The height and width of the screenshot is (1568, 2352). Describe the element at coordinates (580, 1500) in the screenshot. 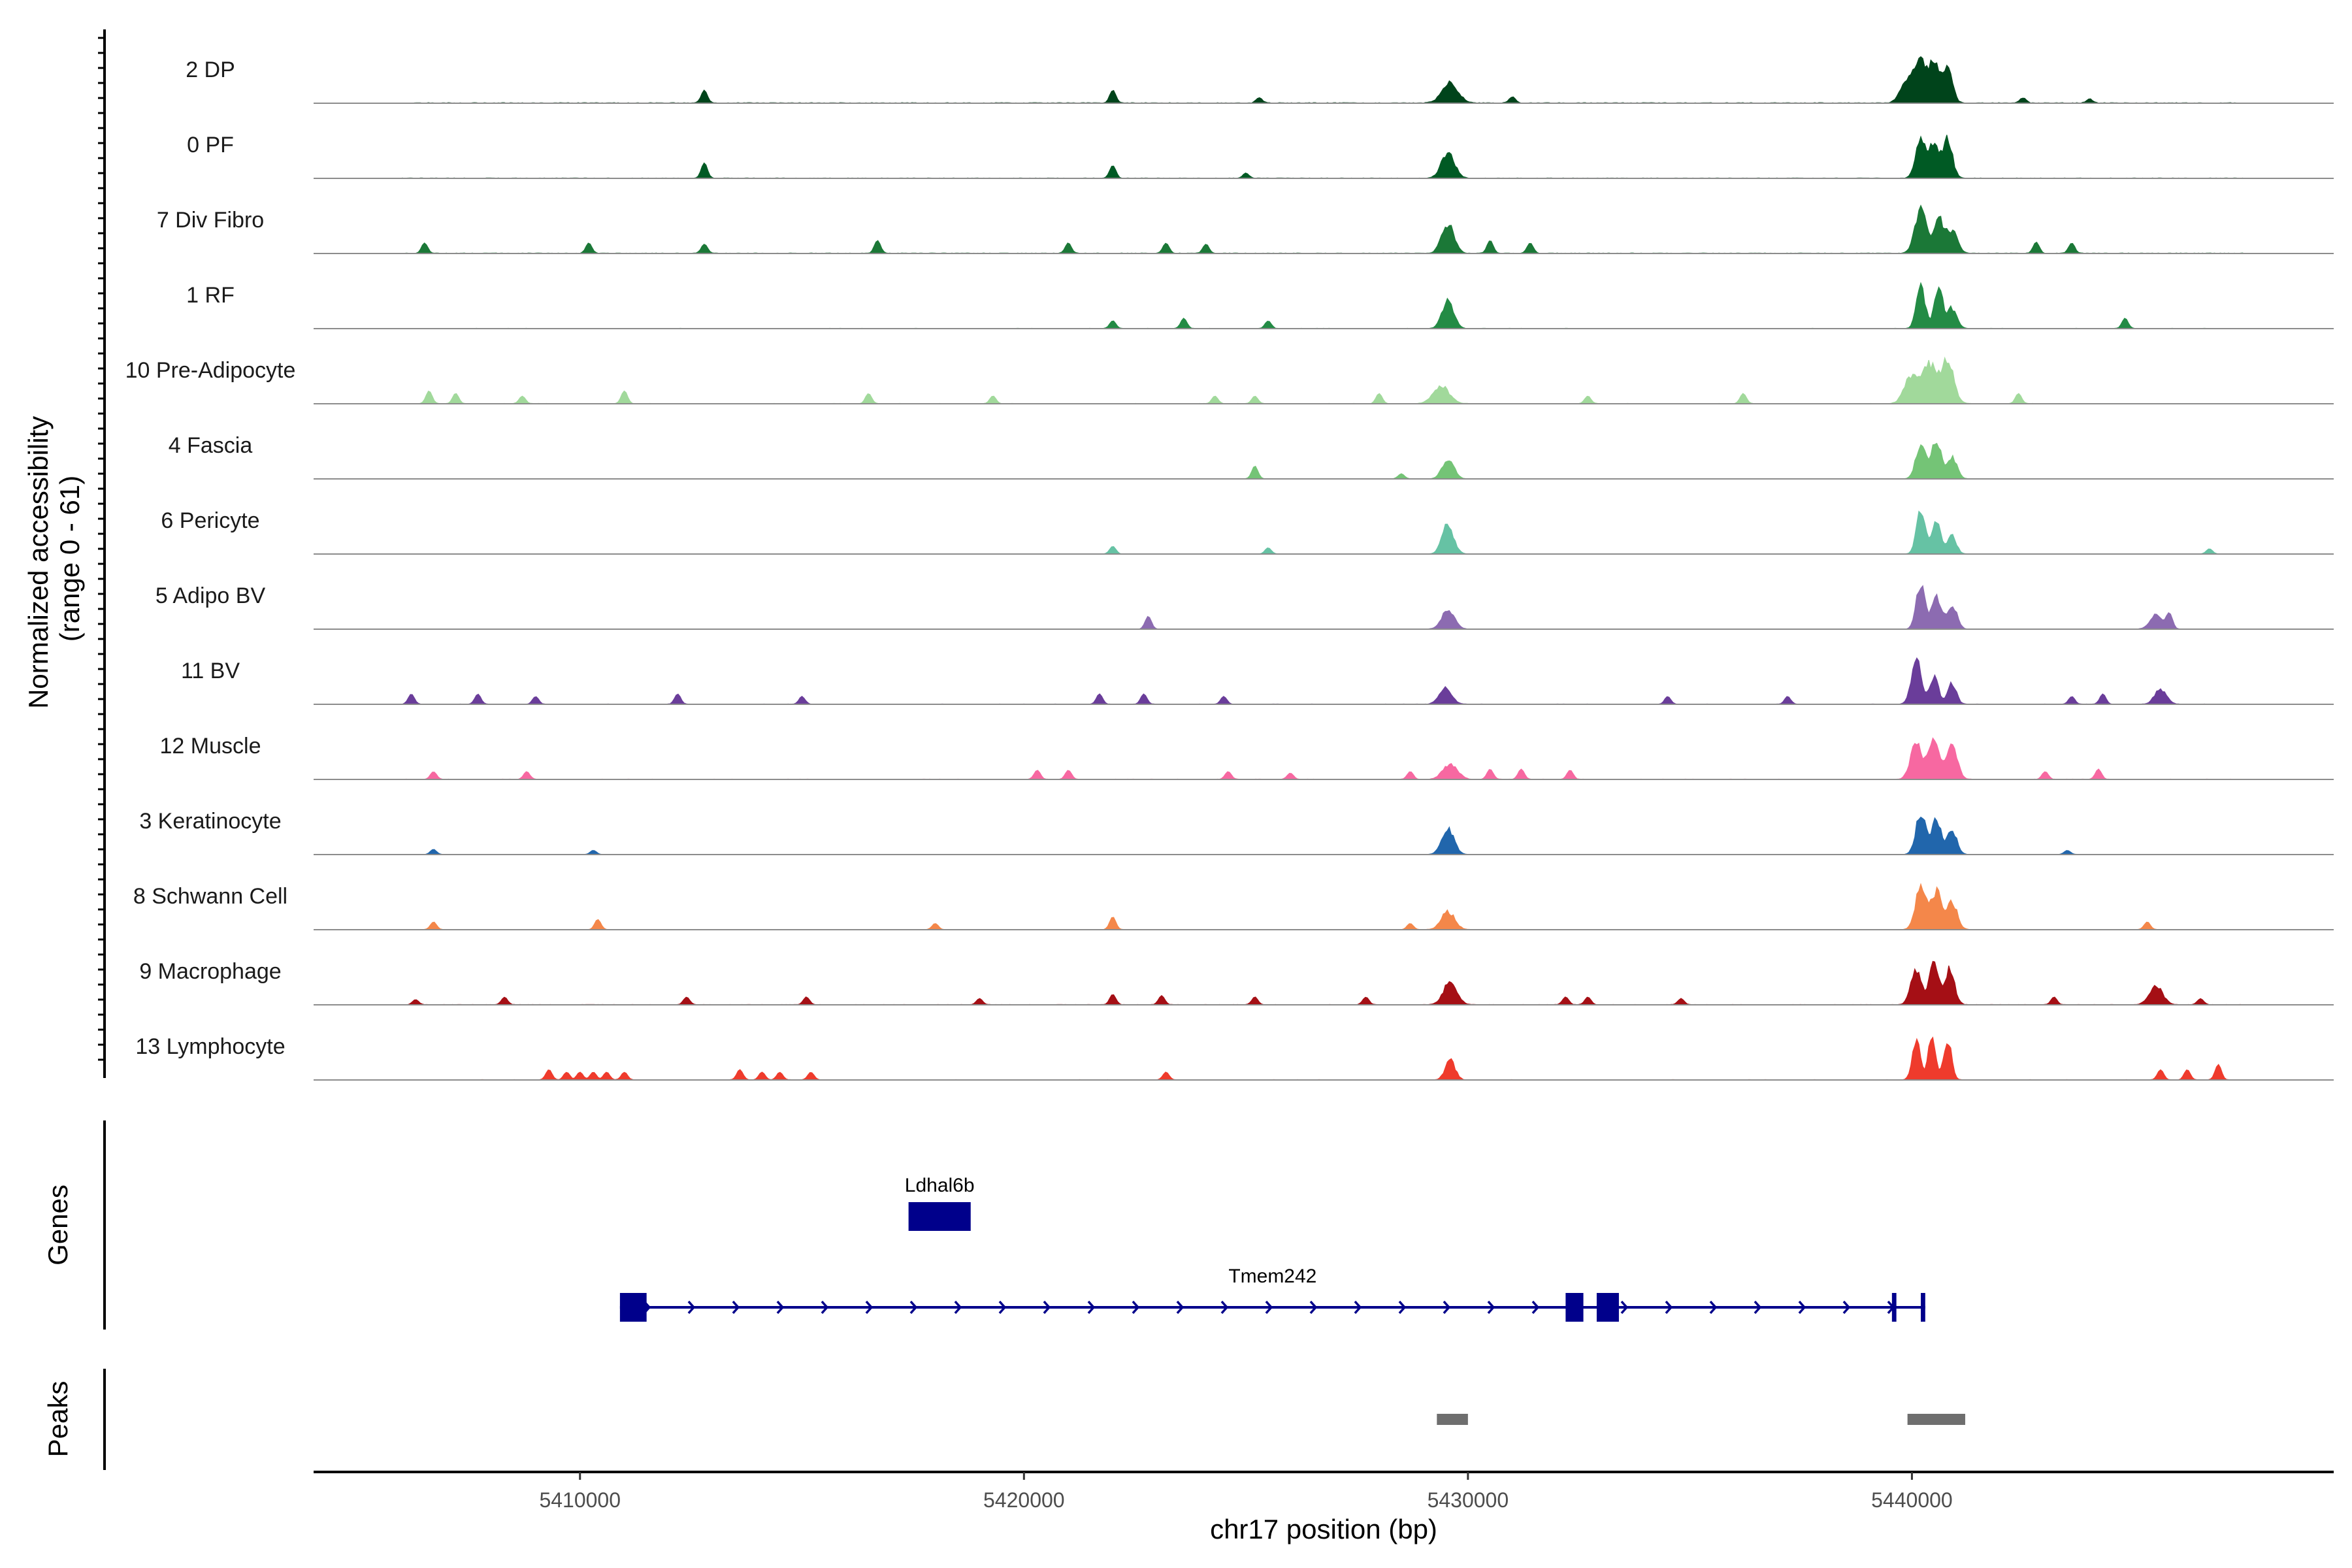

I see `x-axis-tick-label: 5410000` at that location.